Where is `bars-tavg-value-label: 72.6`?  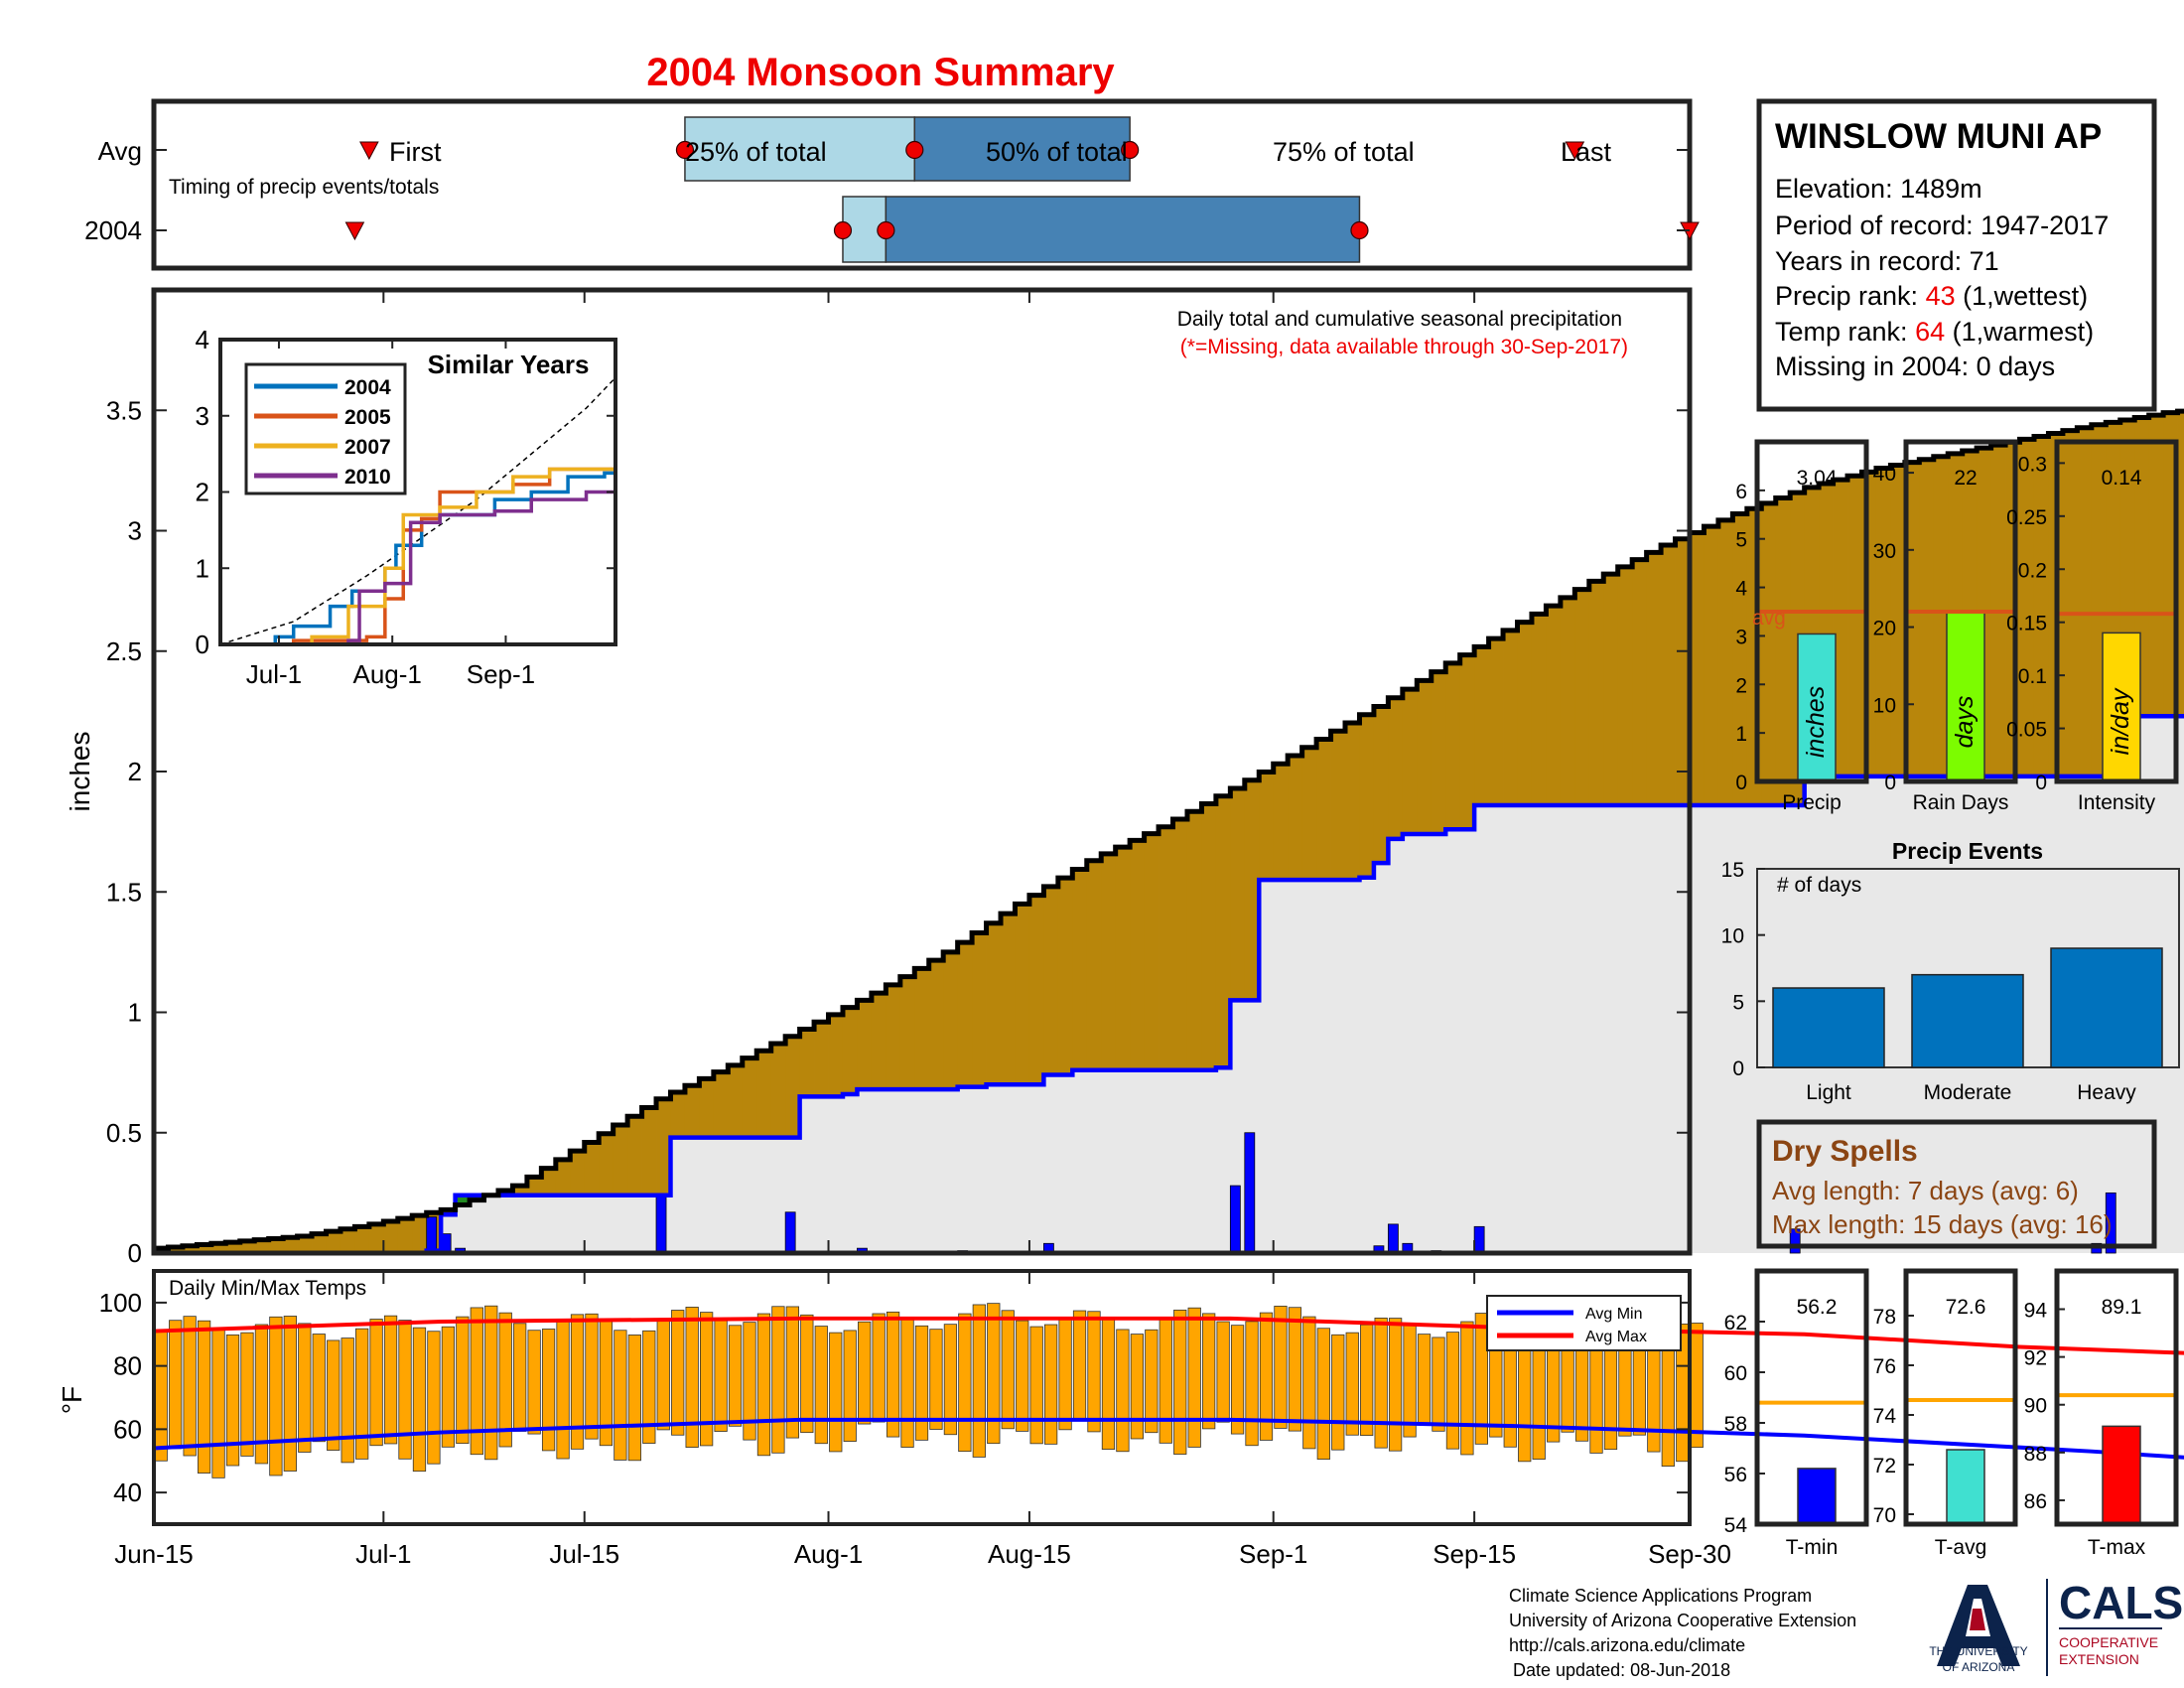
bars-tavg-value-label: 72.6 is located at coordinates (1966, 1307).